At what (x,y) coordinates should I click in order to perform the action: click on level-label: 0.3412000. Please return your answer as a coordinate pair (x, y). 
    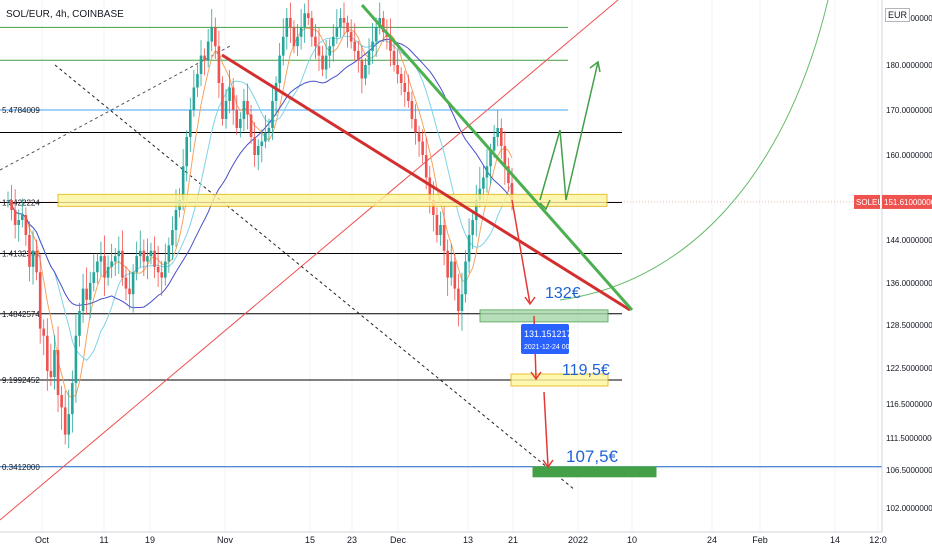
    Looking at the image, I should click on (21, 467).